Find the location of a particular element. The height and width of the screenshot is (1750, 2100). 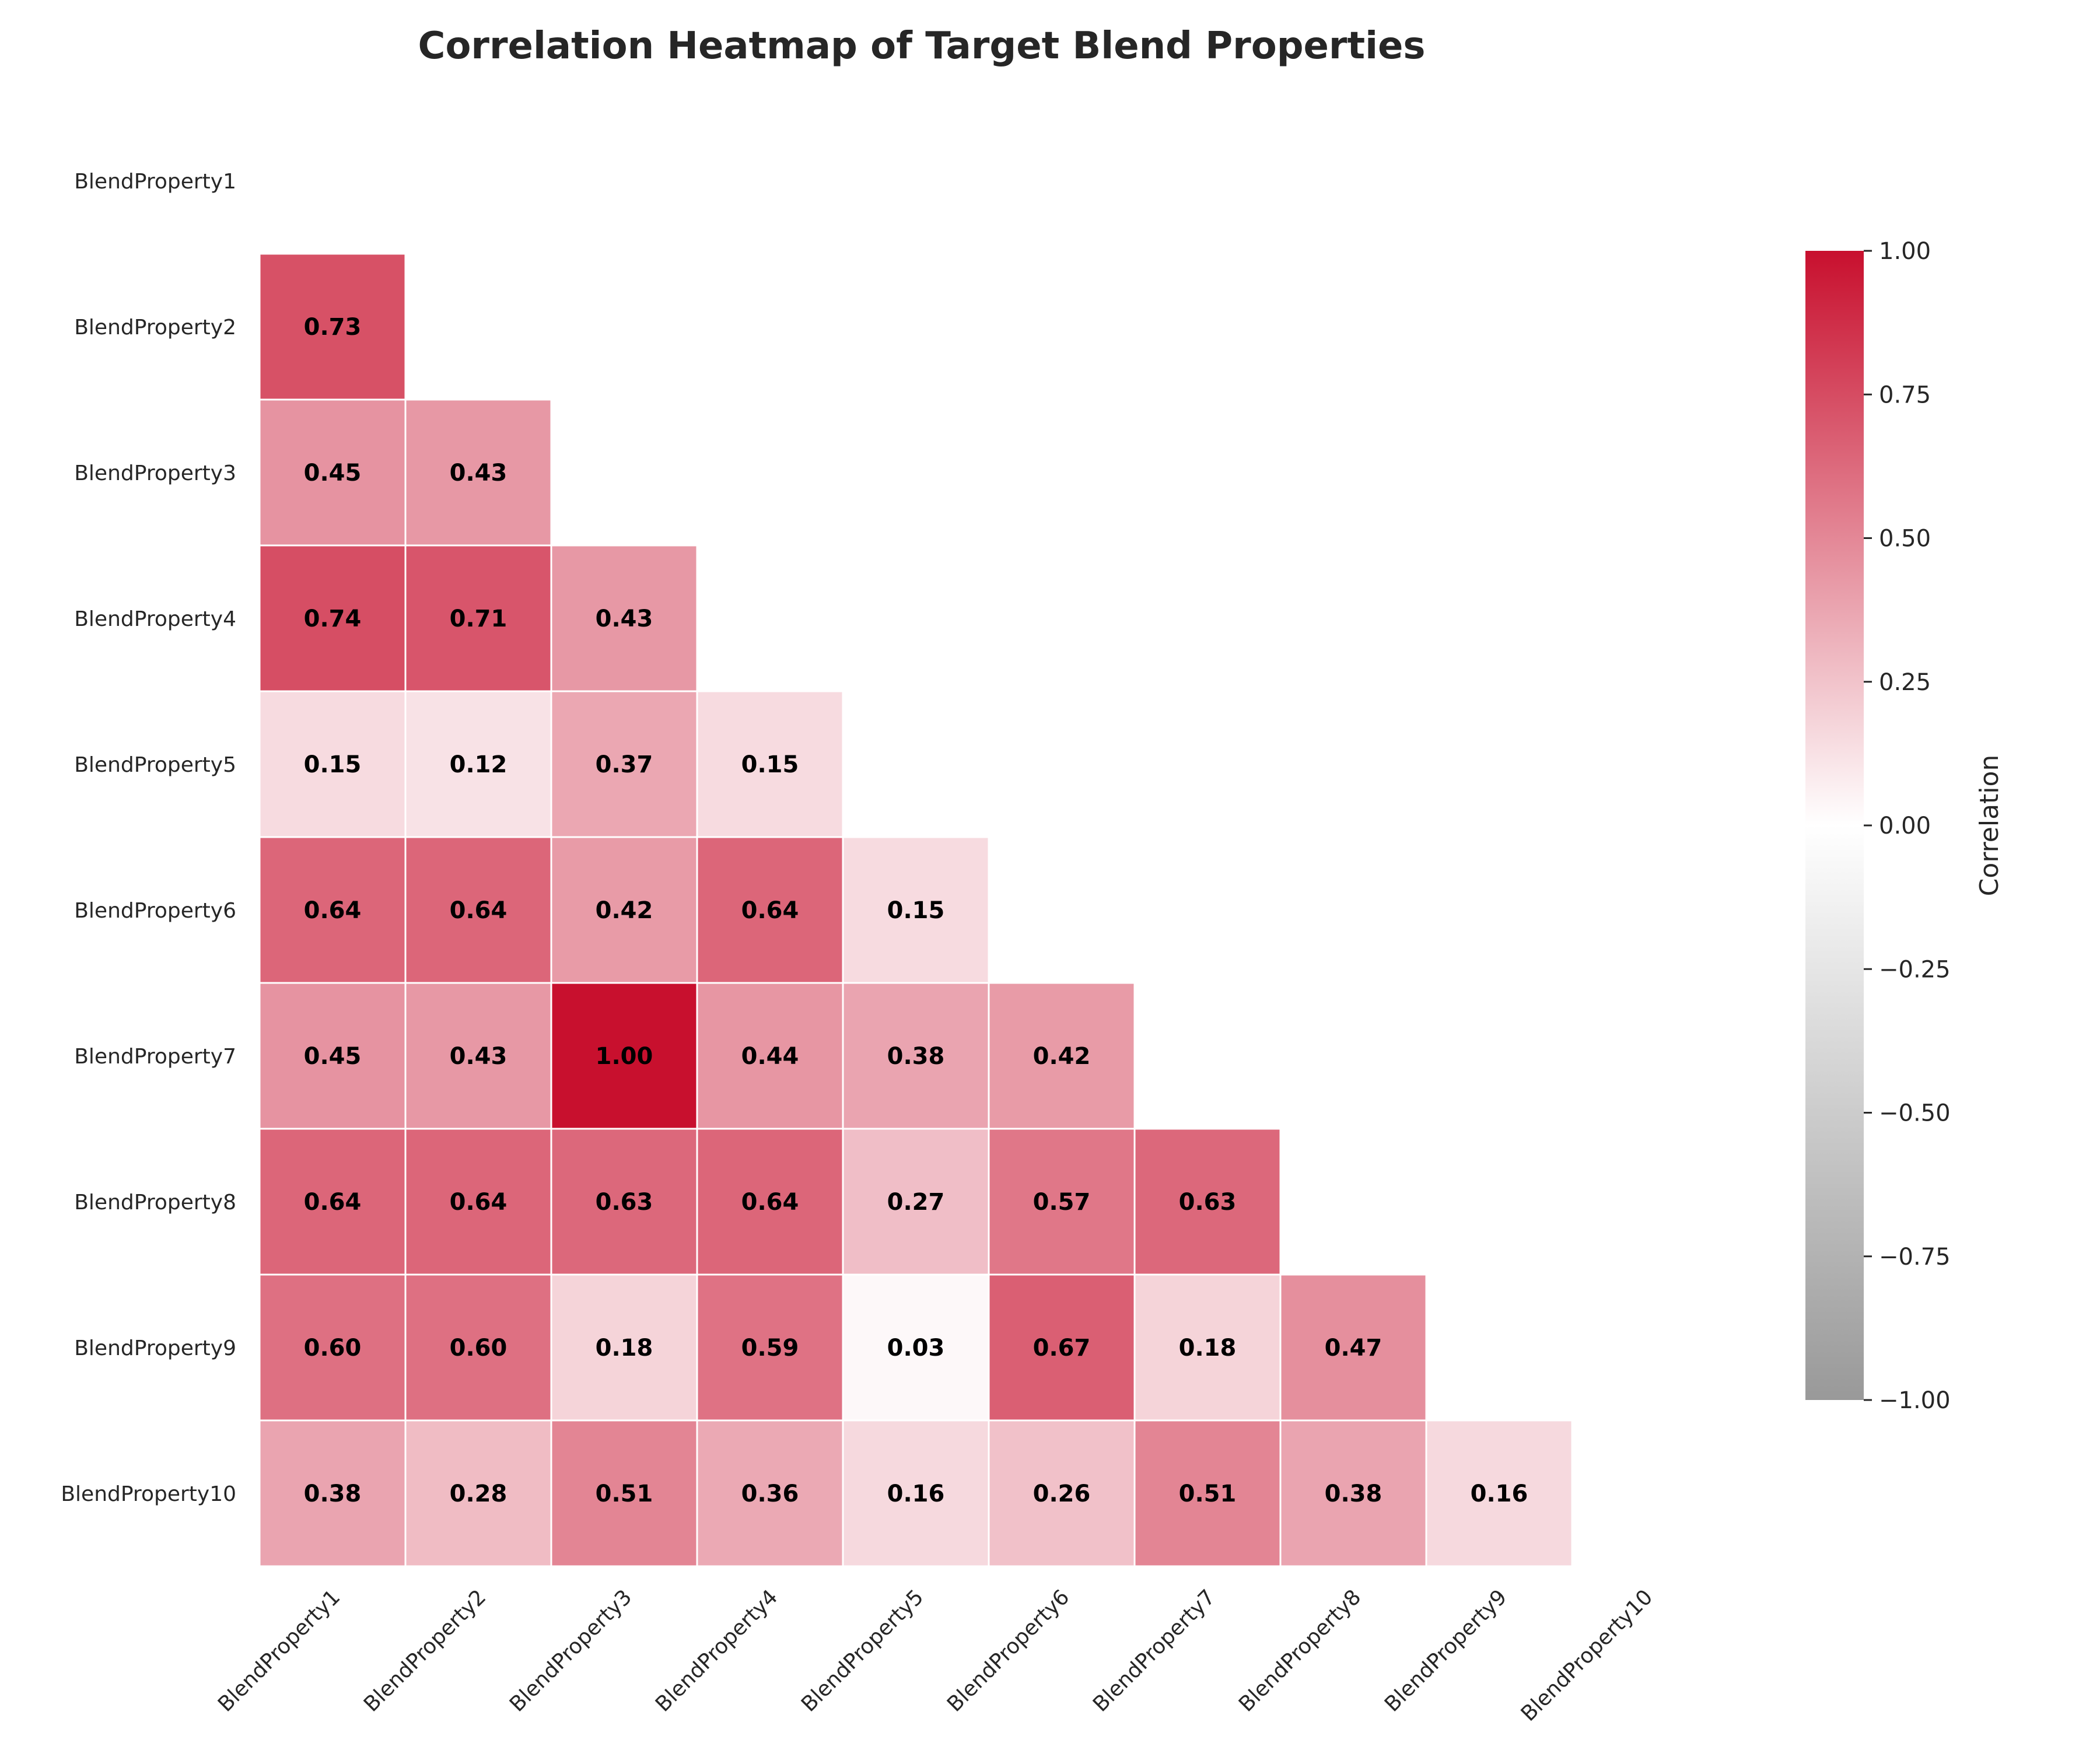

y-tick-label: BlendProperty2 is located at coordinates (155, 328).